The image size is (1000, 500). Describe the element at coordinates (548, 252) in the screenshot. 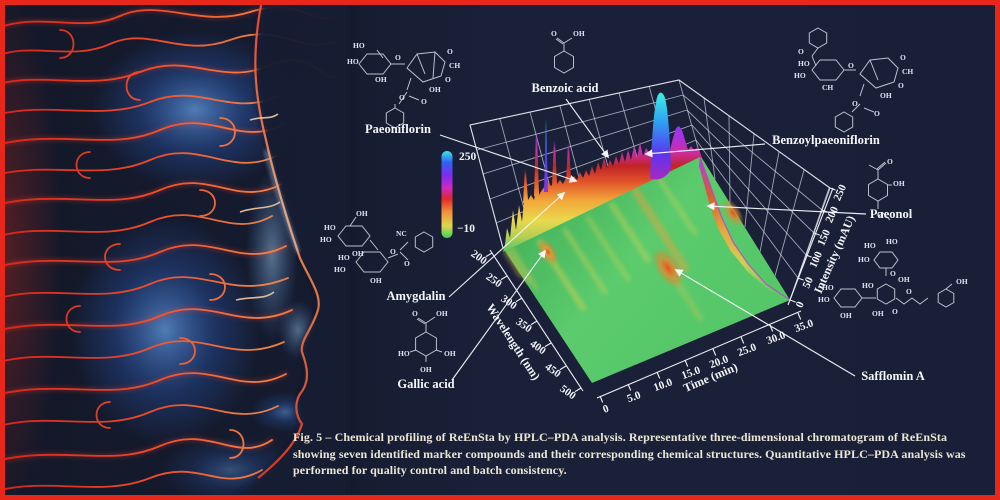

I see `gallic-acid-peak` at that location.